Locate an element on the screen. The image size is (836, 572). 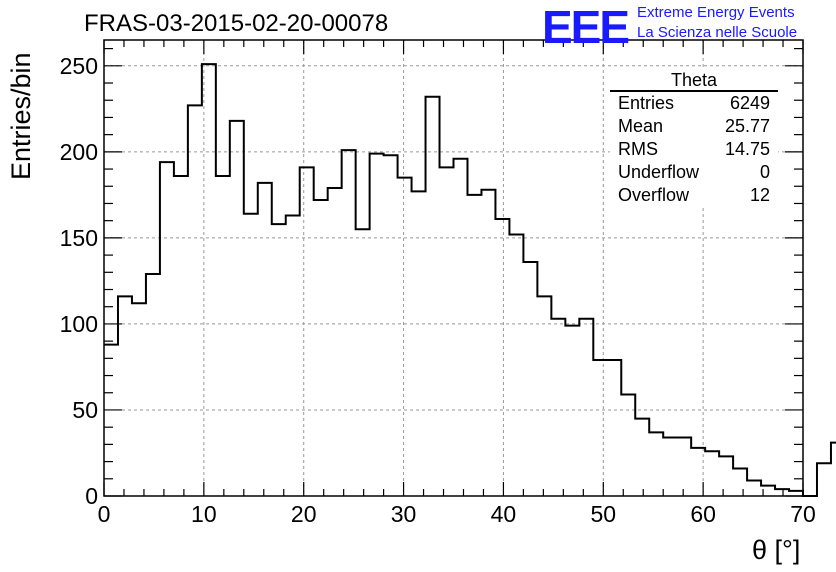
y-tick-label: 0 is located at coordinates (91, 496).